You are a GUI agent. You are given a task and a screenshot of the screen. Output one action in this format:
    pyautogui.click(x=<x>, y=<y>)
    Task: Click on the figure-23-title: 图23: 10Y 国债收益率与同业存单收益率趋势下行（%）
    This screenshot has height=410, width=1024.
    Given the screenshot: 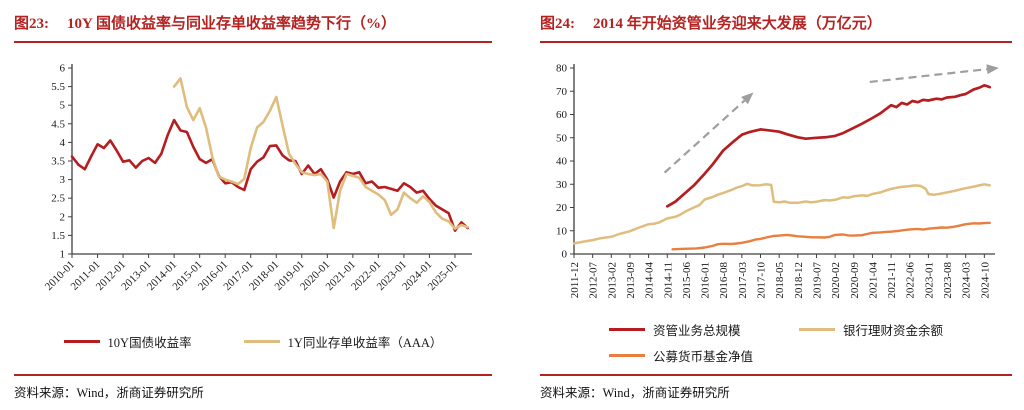 What is the action you would take?
    pyautogui.click(x=253, y=29)
    